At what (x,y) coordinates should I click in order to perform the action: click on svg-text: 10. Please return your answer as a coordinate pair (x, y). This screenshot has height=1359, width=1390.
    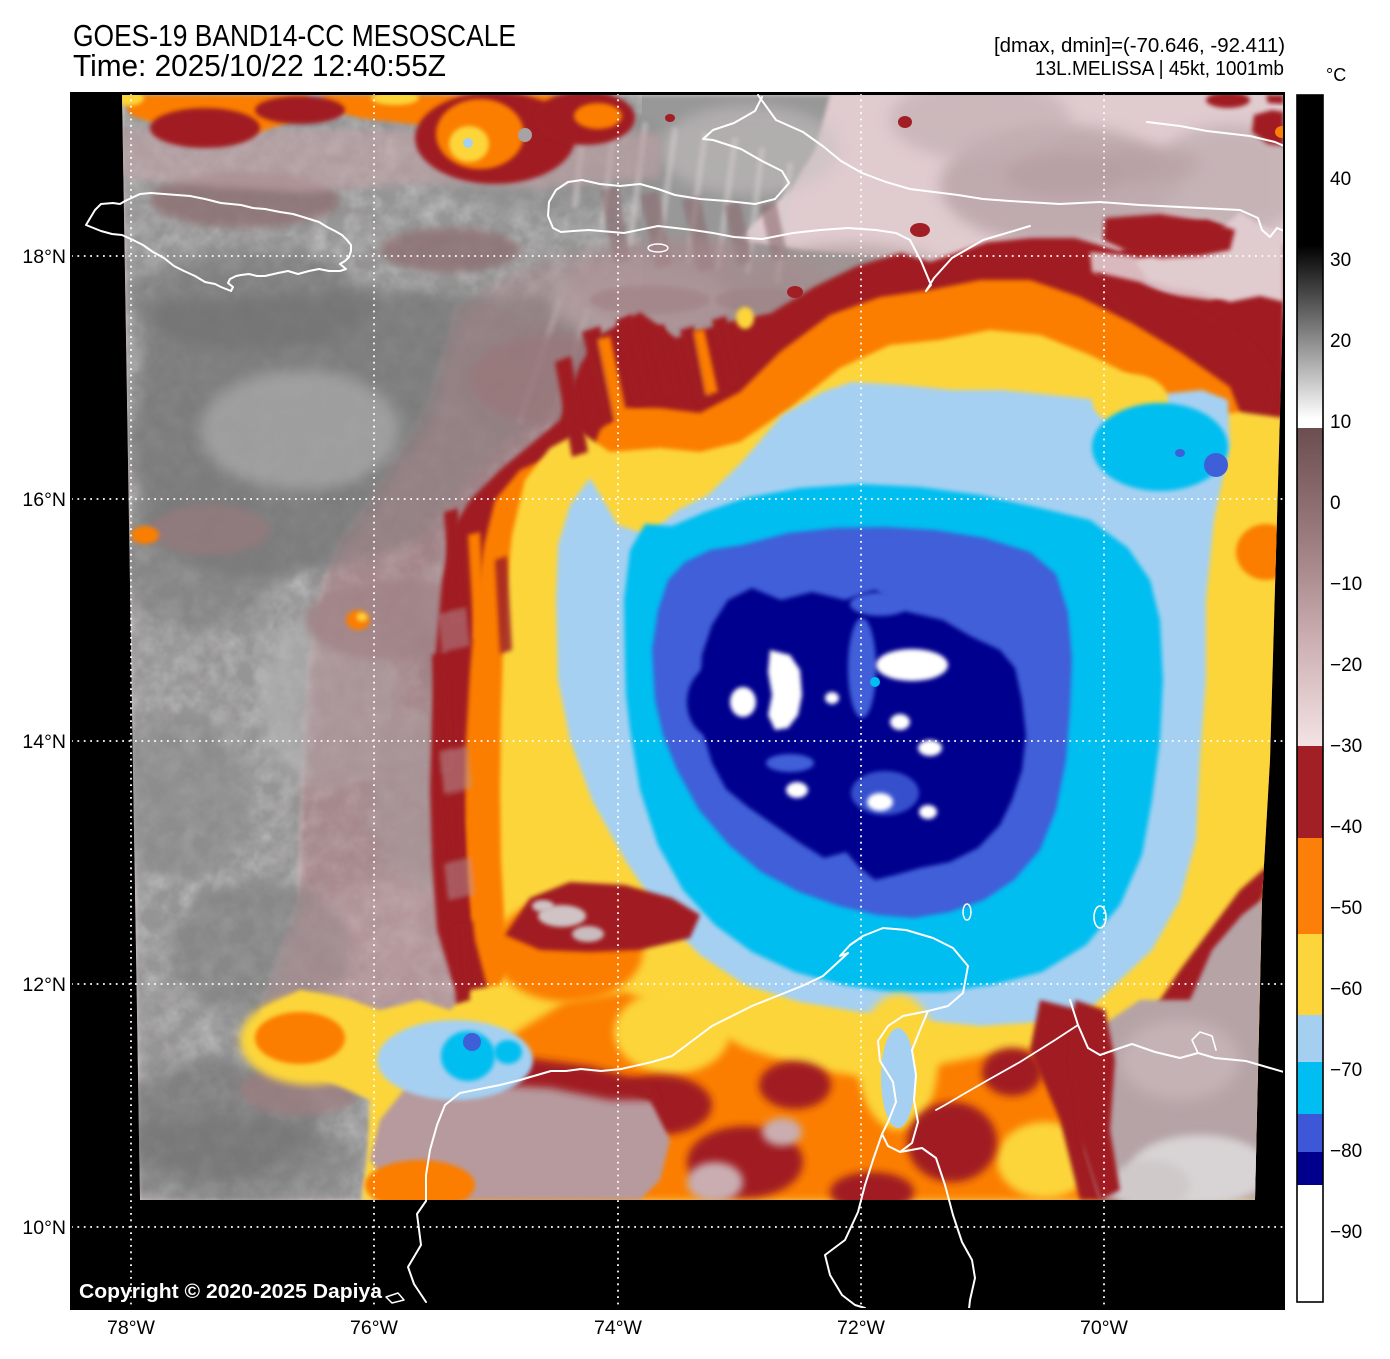
    Looking at the image, I should click on (1340, 422).